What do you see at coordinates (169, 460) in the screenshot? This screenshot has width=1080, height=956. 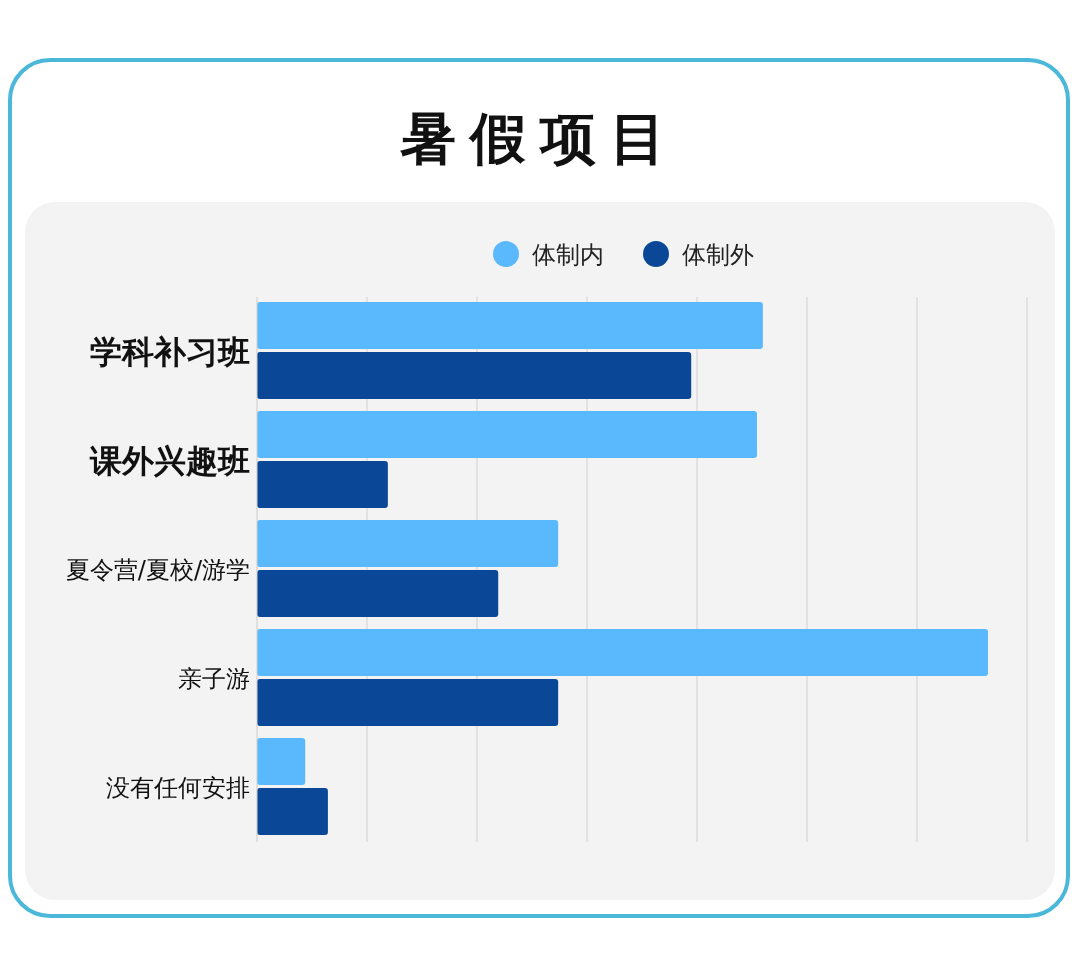 I see `y-tick-label: 课外兴趣班` at bounding box center [169, 460].